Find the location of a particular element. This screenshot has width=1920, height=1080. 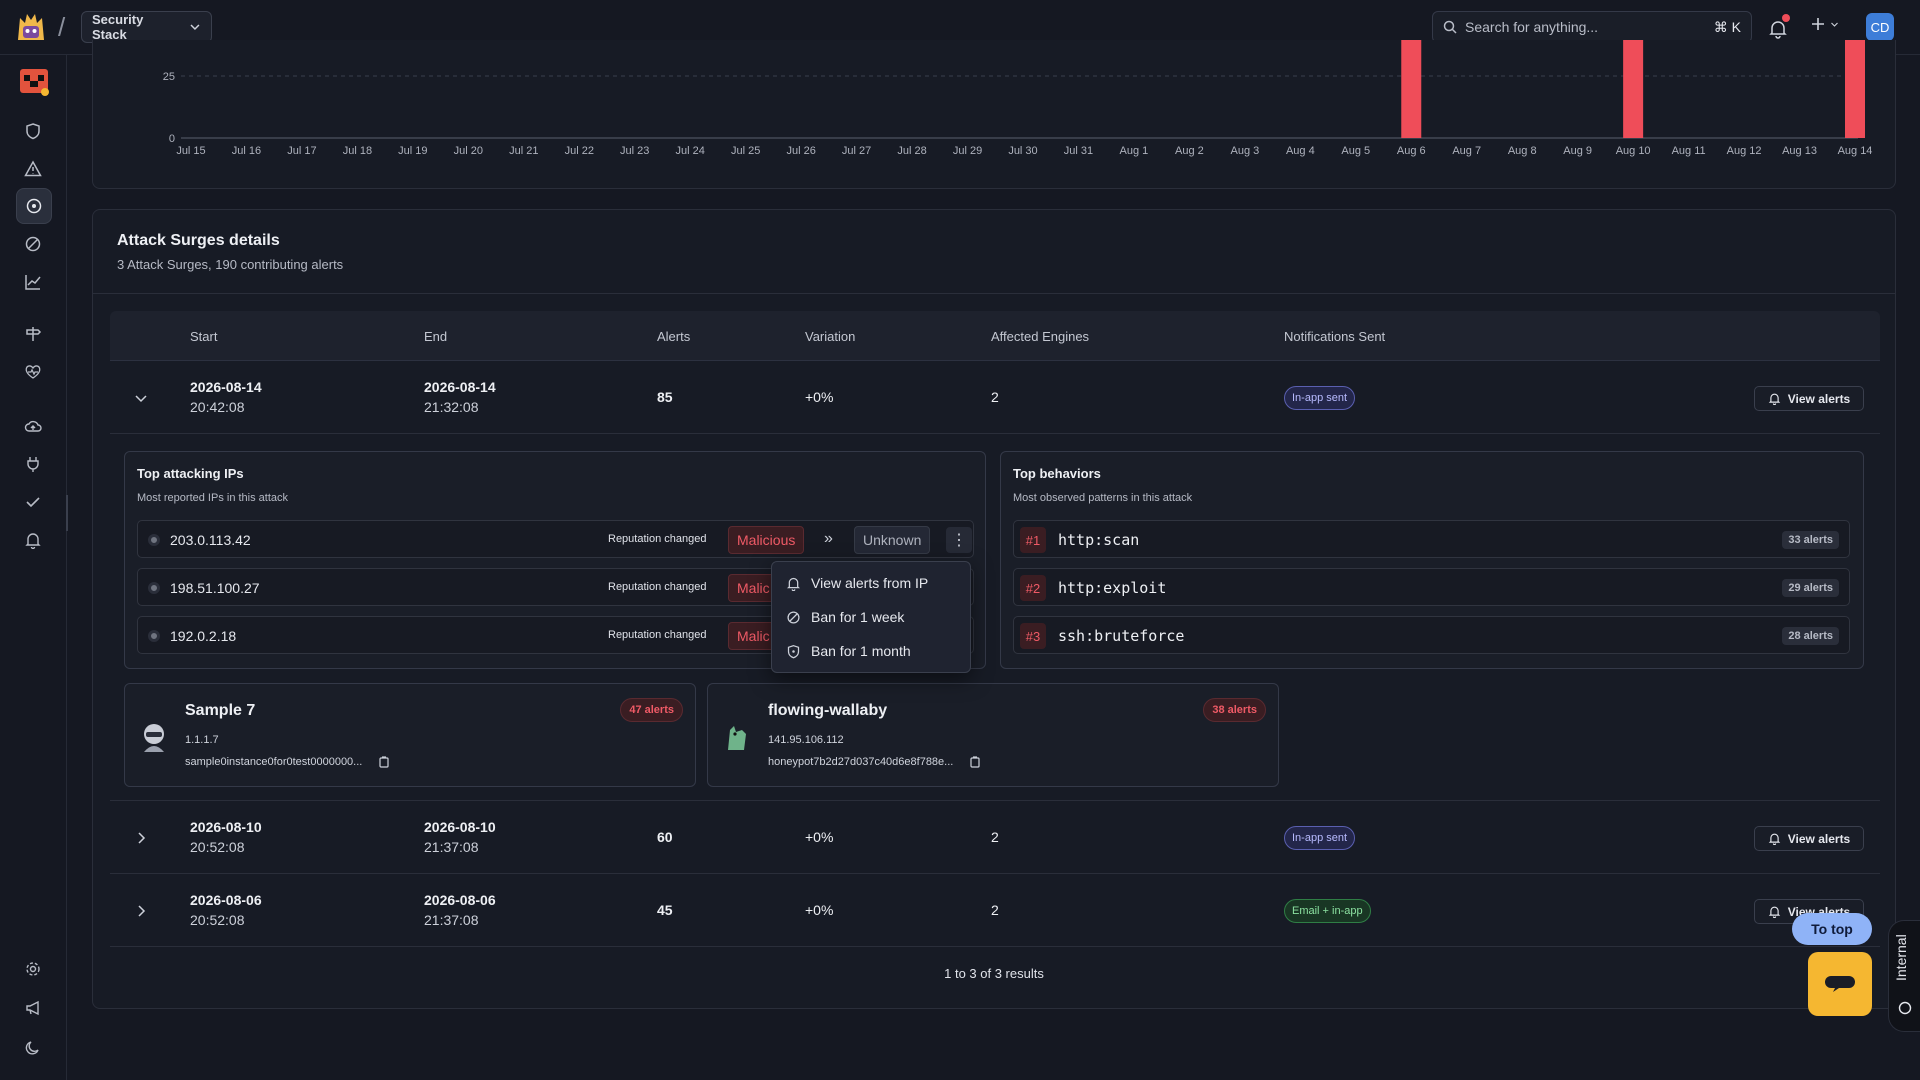

user-avatar: CD is located at coordinates (1880, 27).